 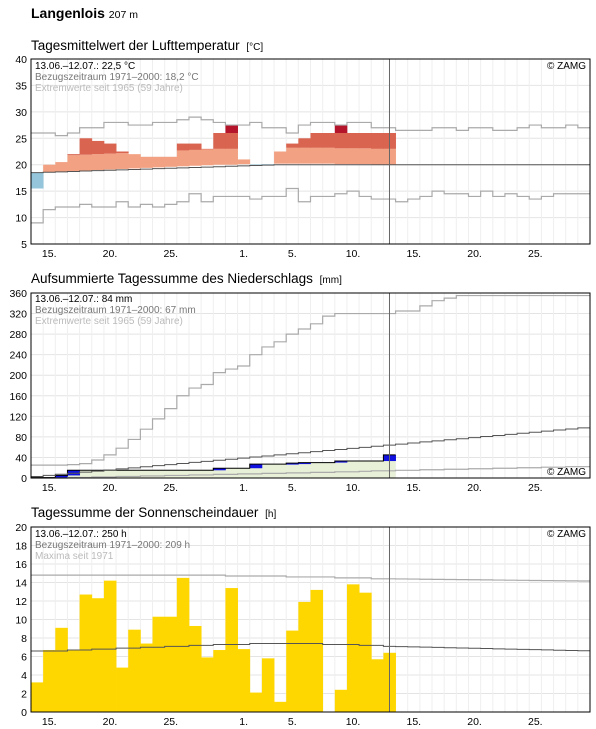 I want to click on sun-xtick-label: 1., so click(x=243, y=722).